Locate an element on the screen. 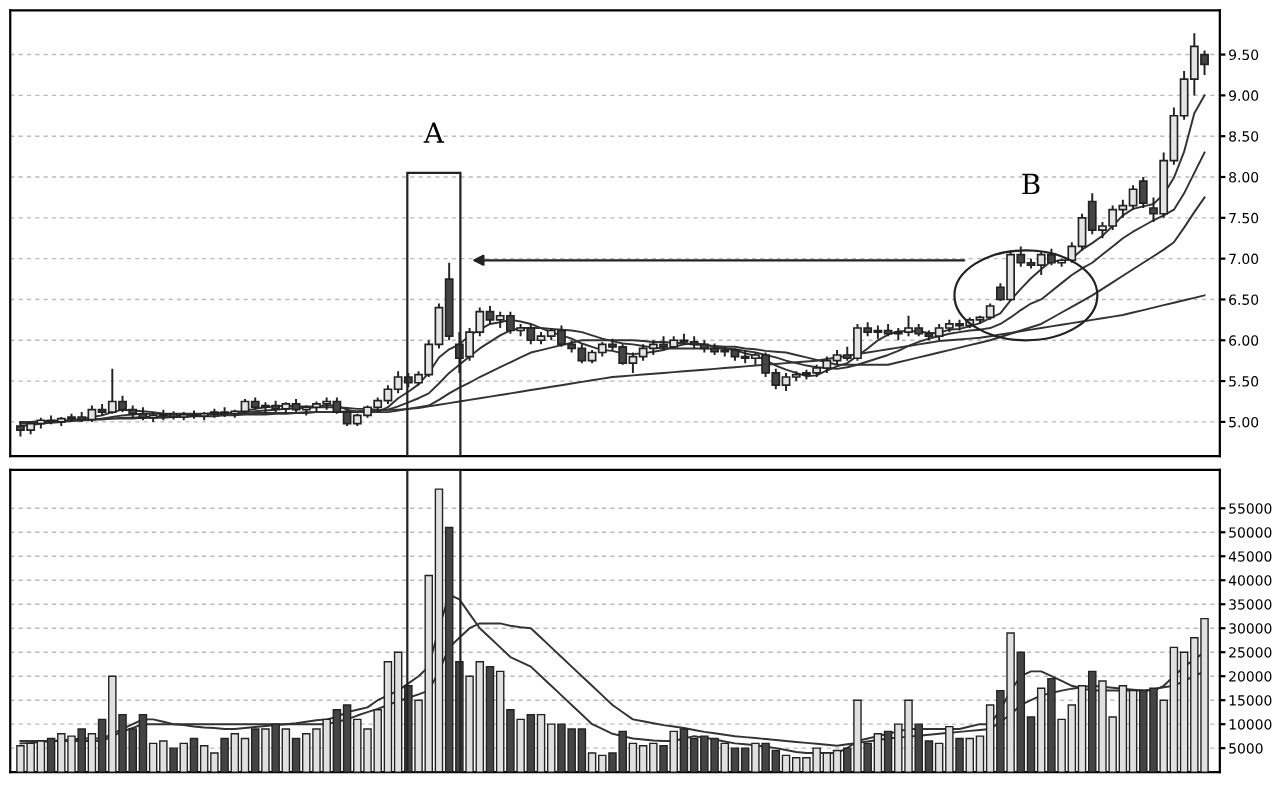  annotation: B is located at coordinates (1031, 184).